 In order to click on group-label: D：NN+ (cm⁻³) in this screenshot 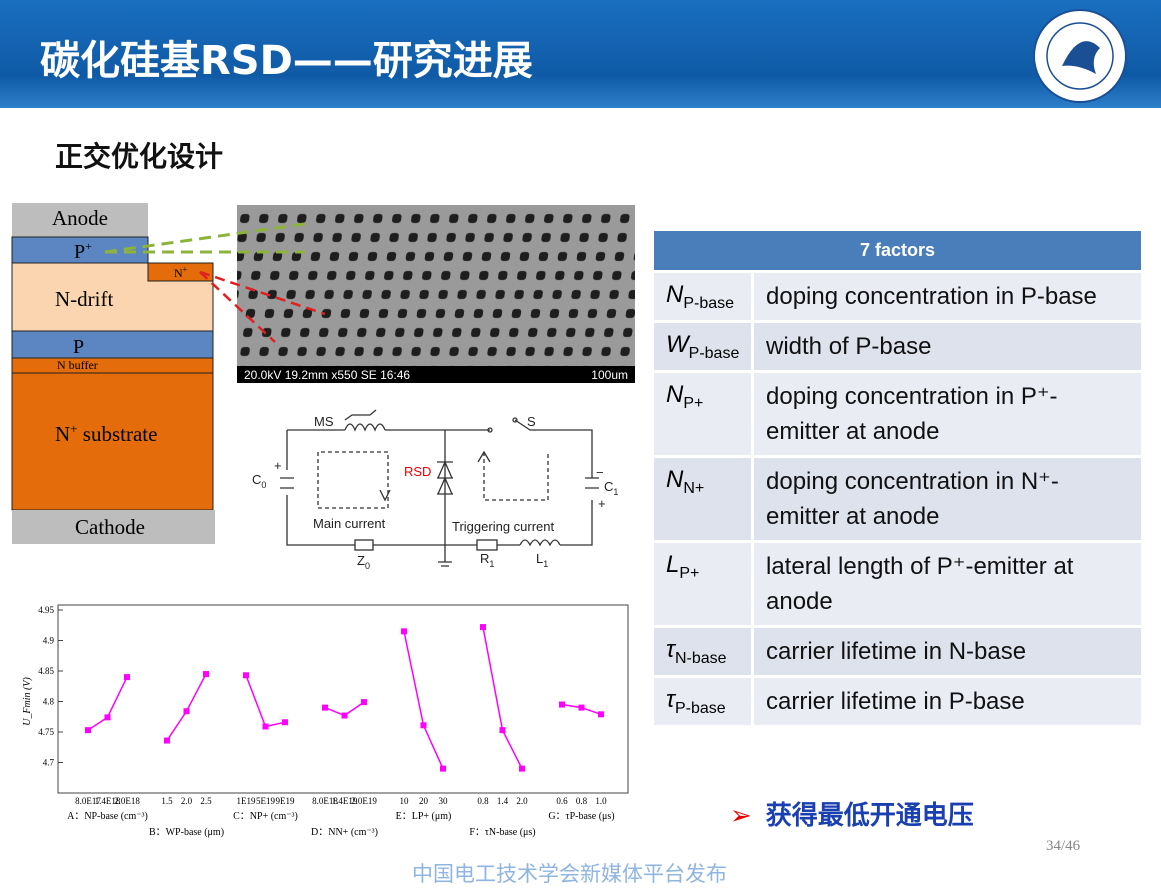, I will do `click(344, 832)`.